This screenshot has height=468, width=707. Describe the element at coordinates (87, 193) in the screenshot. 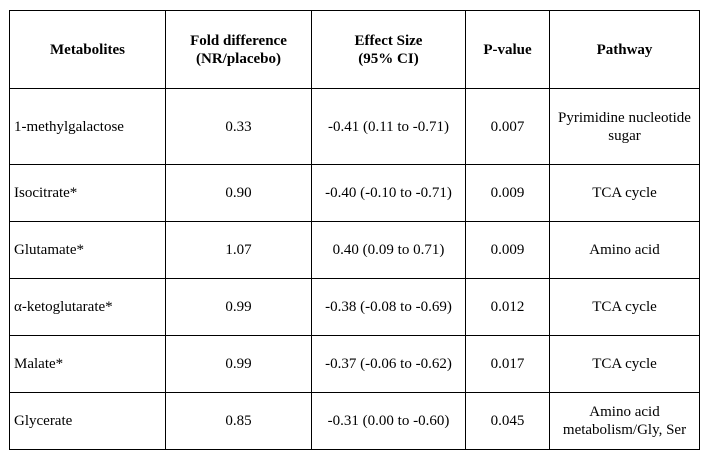

I see `metabolite-cell: Isocitrate*` at that location.